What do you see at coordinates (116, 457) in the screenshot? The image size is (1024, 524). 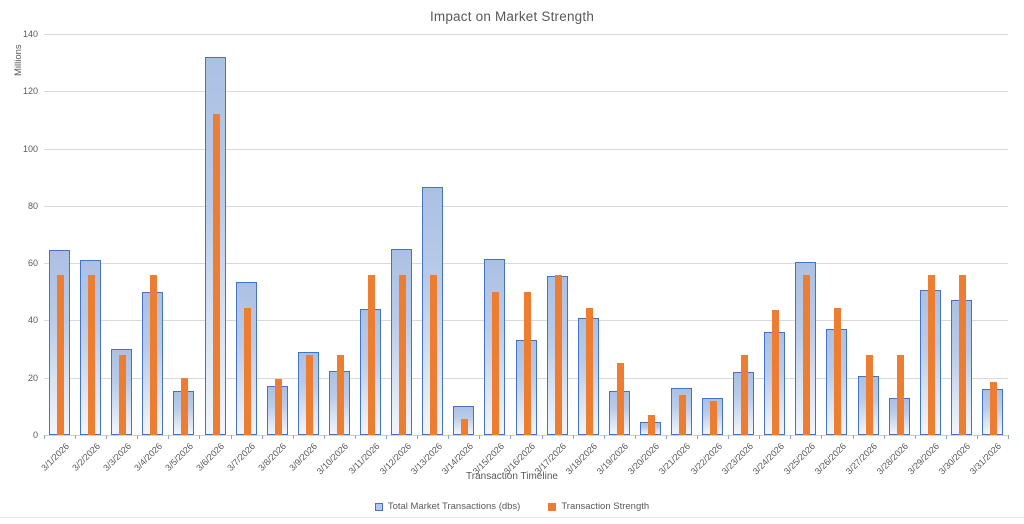 I see `x-axis-category-label: 3/3/2026` at bounding box center [116, 457].